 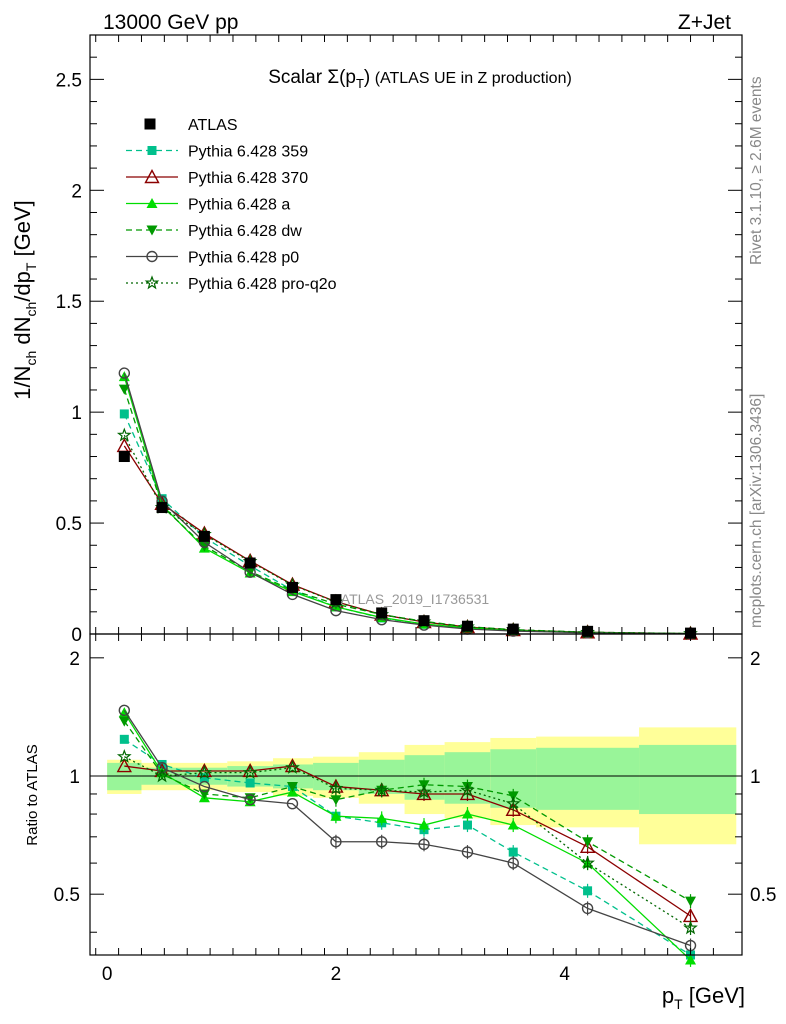 I want to click on y-tick-label: 1, so click(x=76, y=413).